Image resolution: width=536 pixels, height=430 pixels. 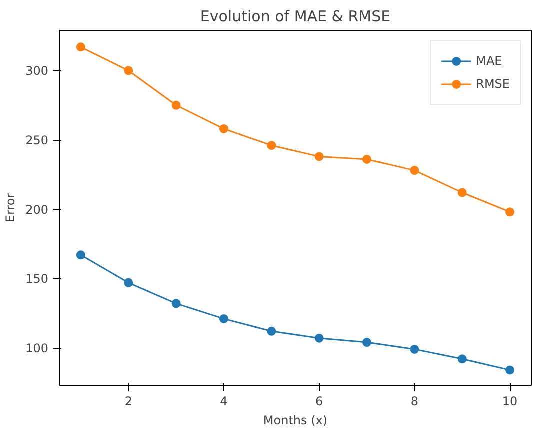 I want to click on y-tick-label: 100, so click(x=37, y=349).